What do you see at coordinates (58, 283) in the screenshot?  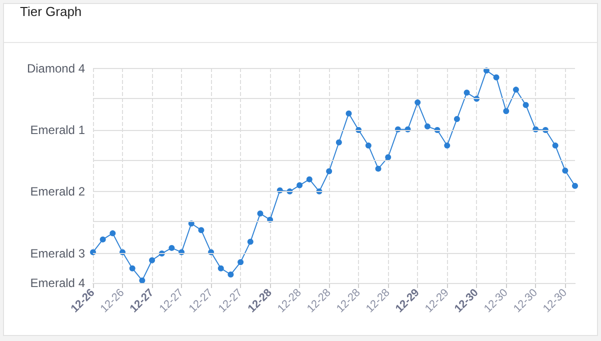 I see `ref-line-label: Emerald 4` at bounding box center [58, 283].